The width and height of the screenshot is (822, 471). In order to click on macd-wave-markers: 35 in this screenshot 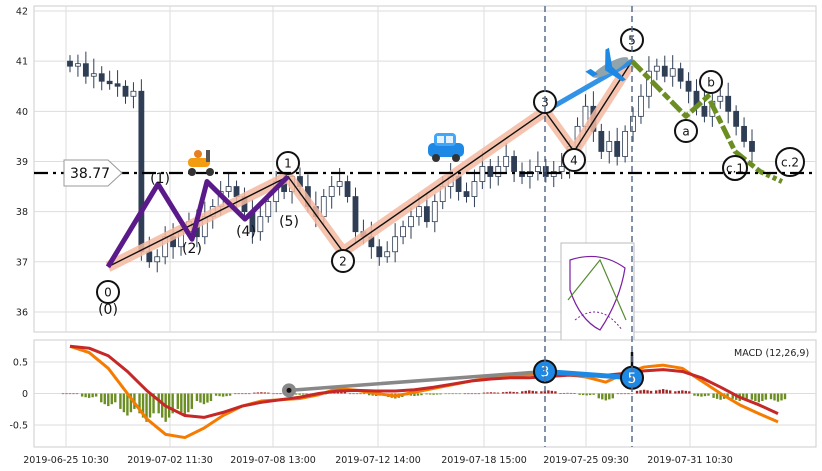, I will do `click(463, 375)`.